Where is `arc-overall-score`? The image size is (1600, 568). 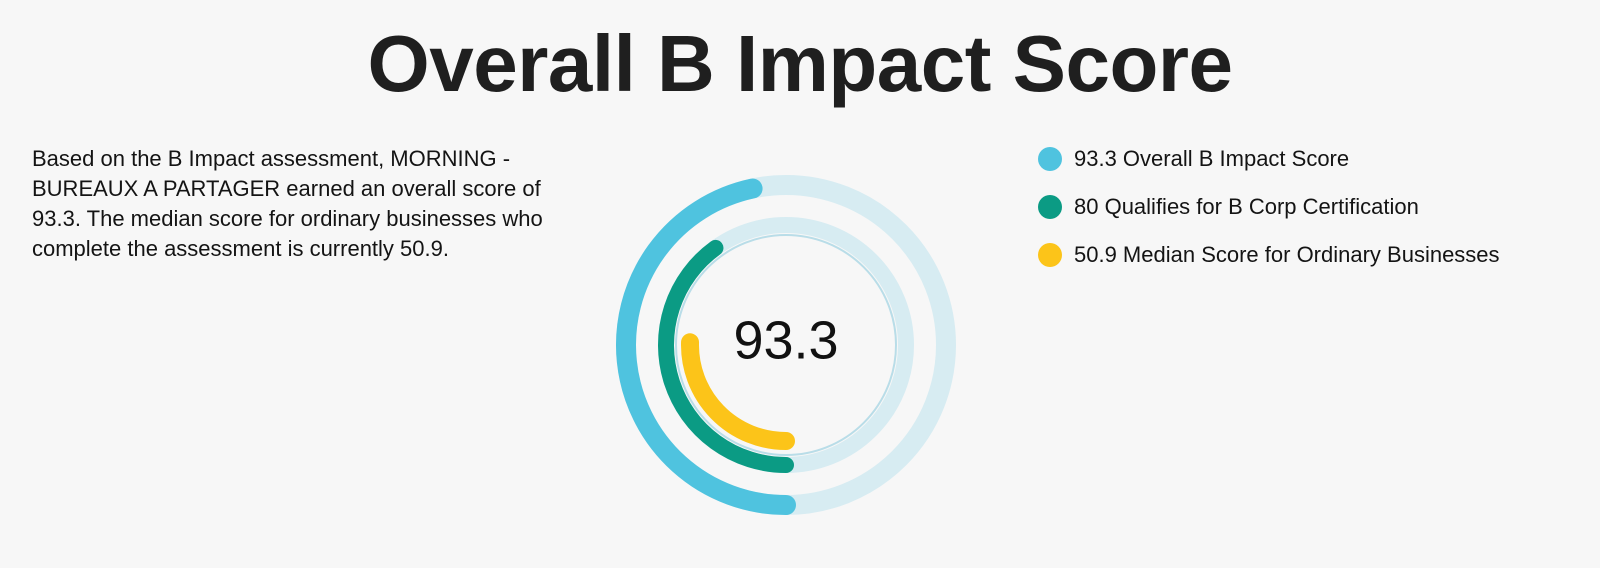
arc-overall-score is located at coordinates (706, 346).